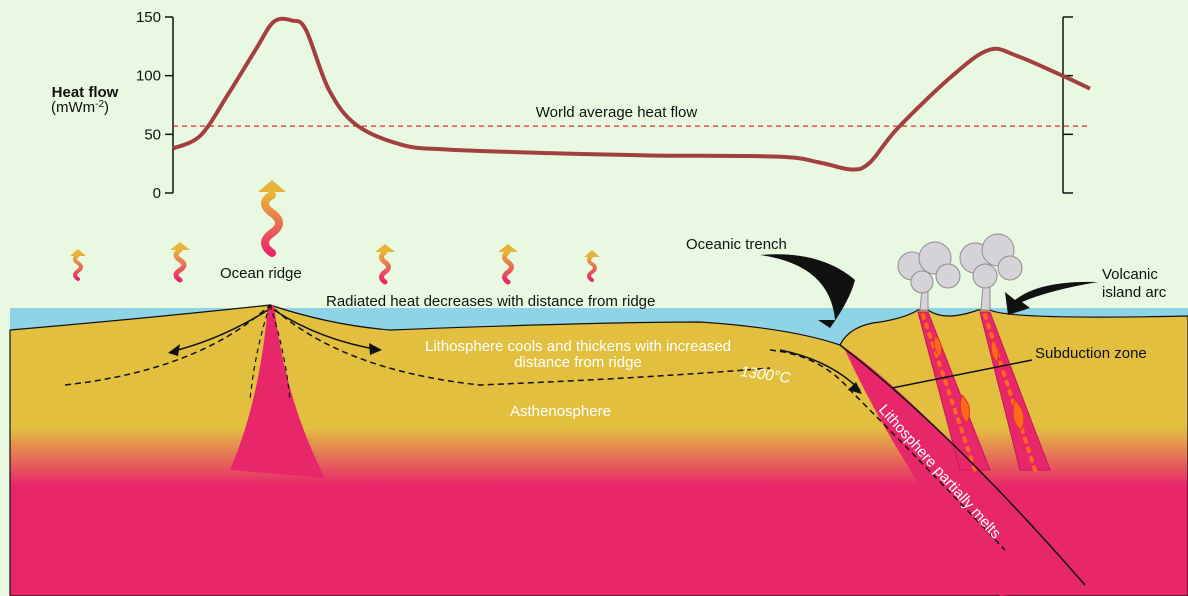  I want to click on label: distance from ridge, so click(578, 362).